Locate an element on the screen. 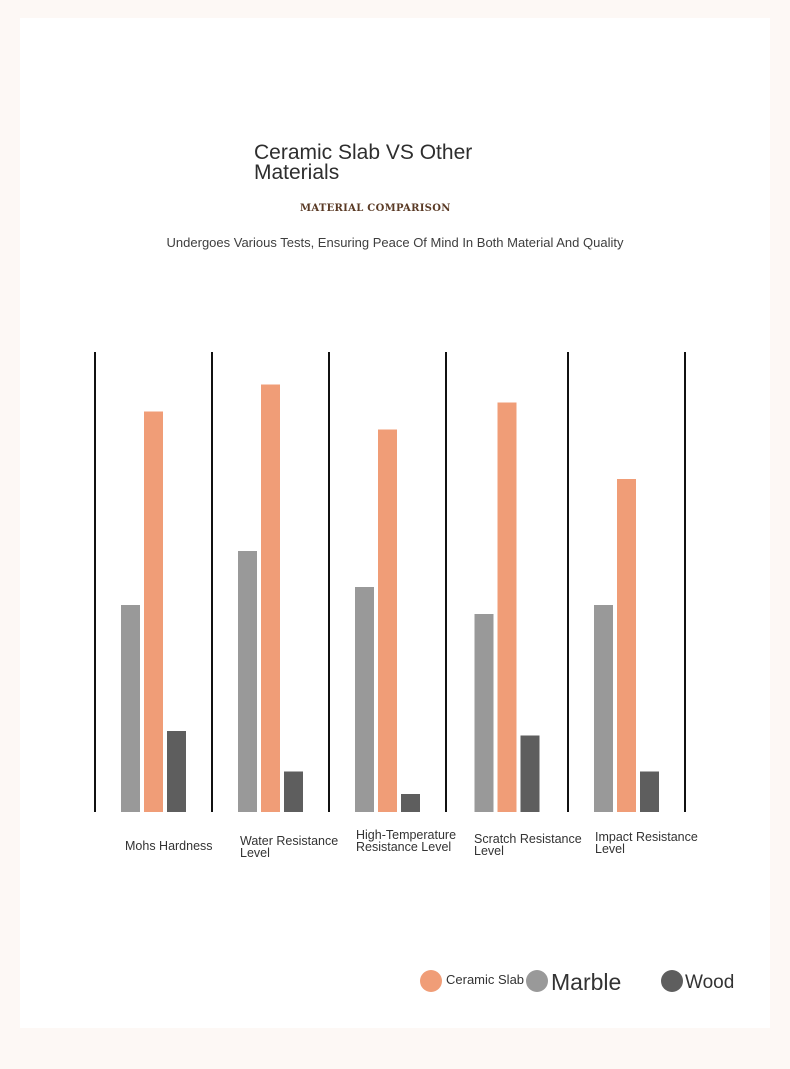 This screenshot has width=790, height=1069. chart-tag: MATERIAL COMPARISON is located at coordinates (375, 208).